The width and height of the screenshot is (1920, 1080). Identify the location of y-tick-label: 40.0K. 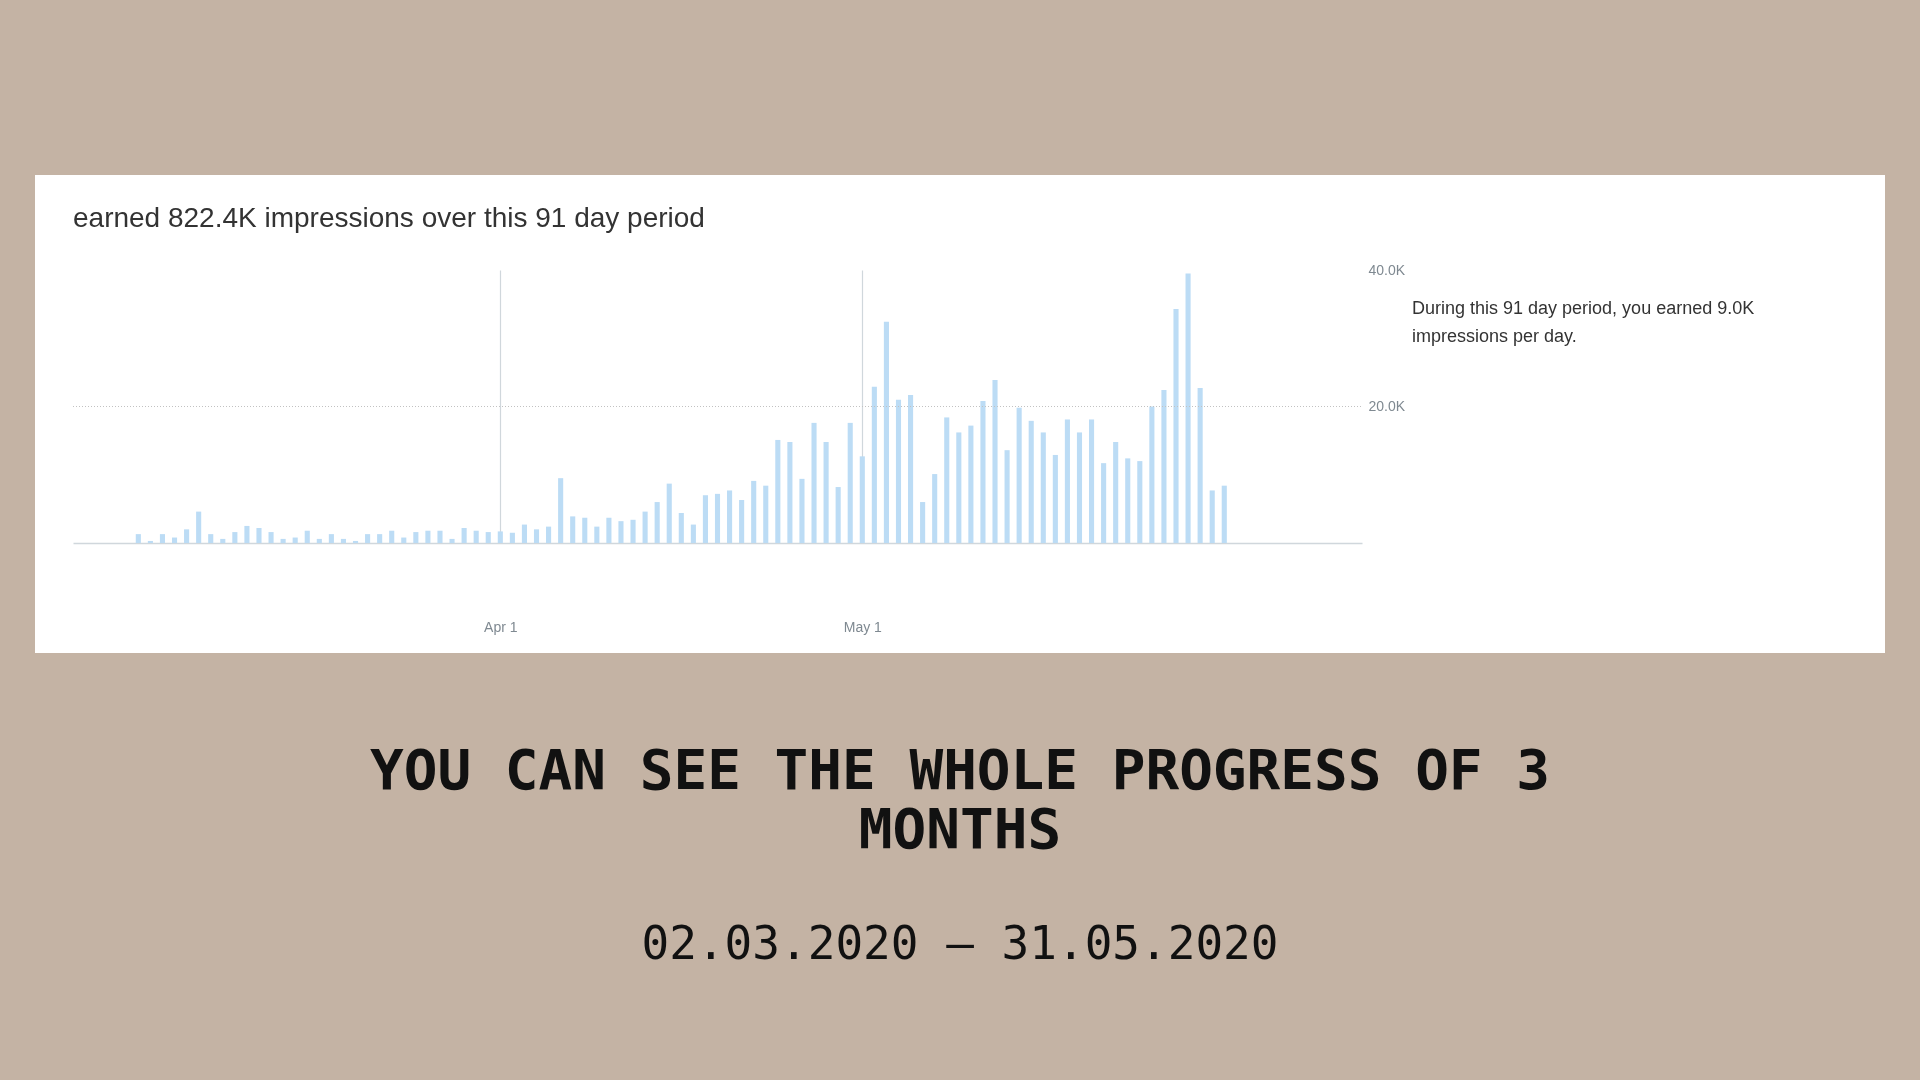
(1387, 269).